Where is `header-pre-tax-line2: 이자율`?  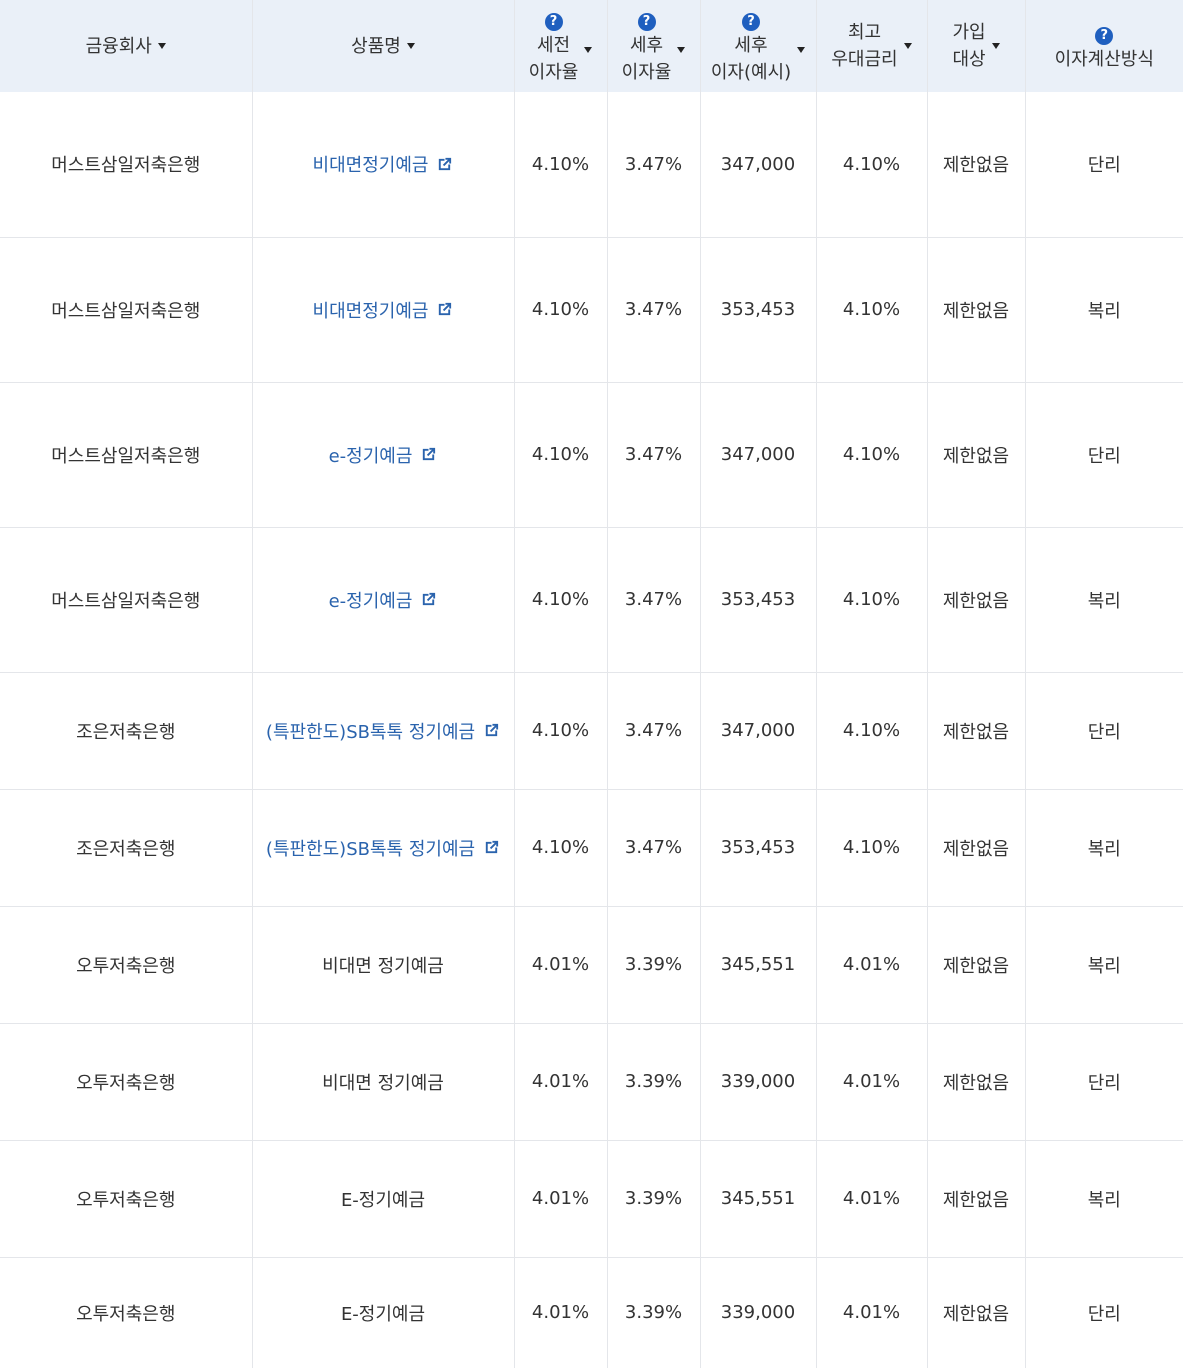 header-pre-tax-line2: 이자율 is located at coordinates (553, 72).